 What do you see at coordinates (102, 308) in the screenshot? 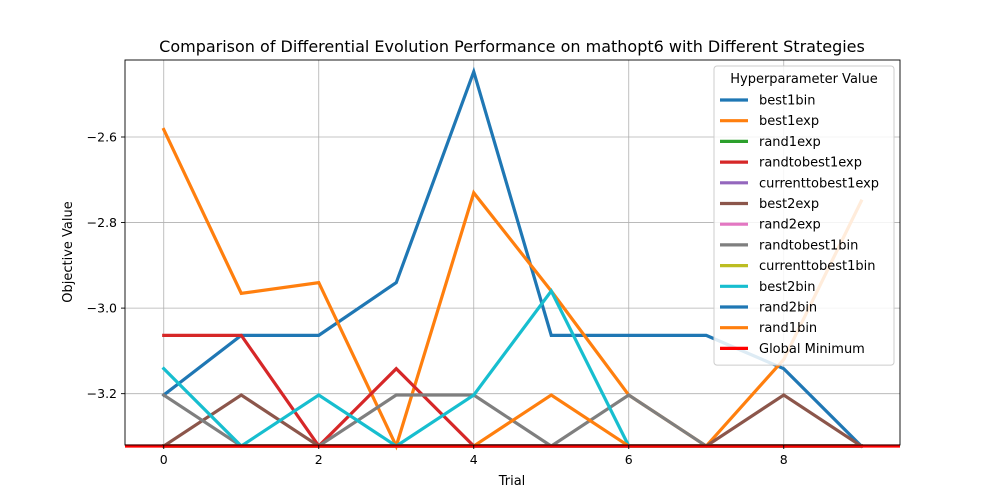
I see `y-tick-label: −3.0` at bounding box center [102, 308].